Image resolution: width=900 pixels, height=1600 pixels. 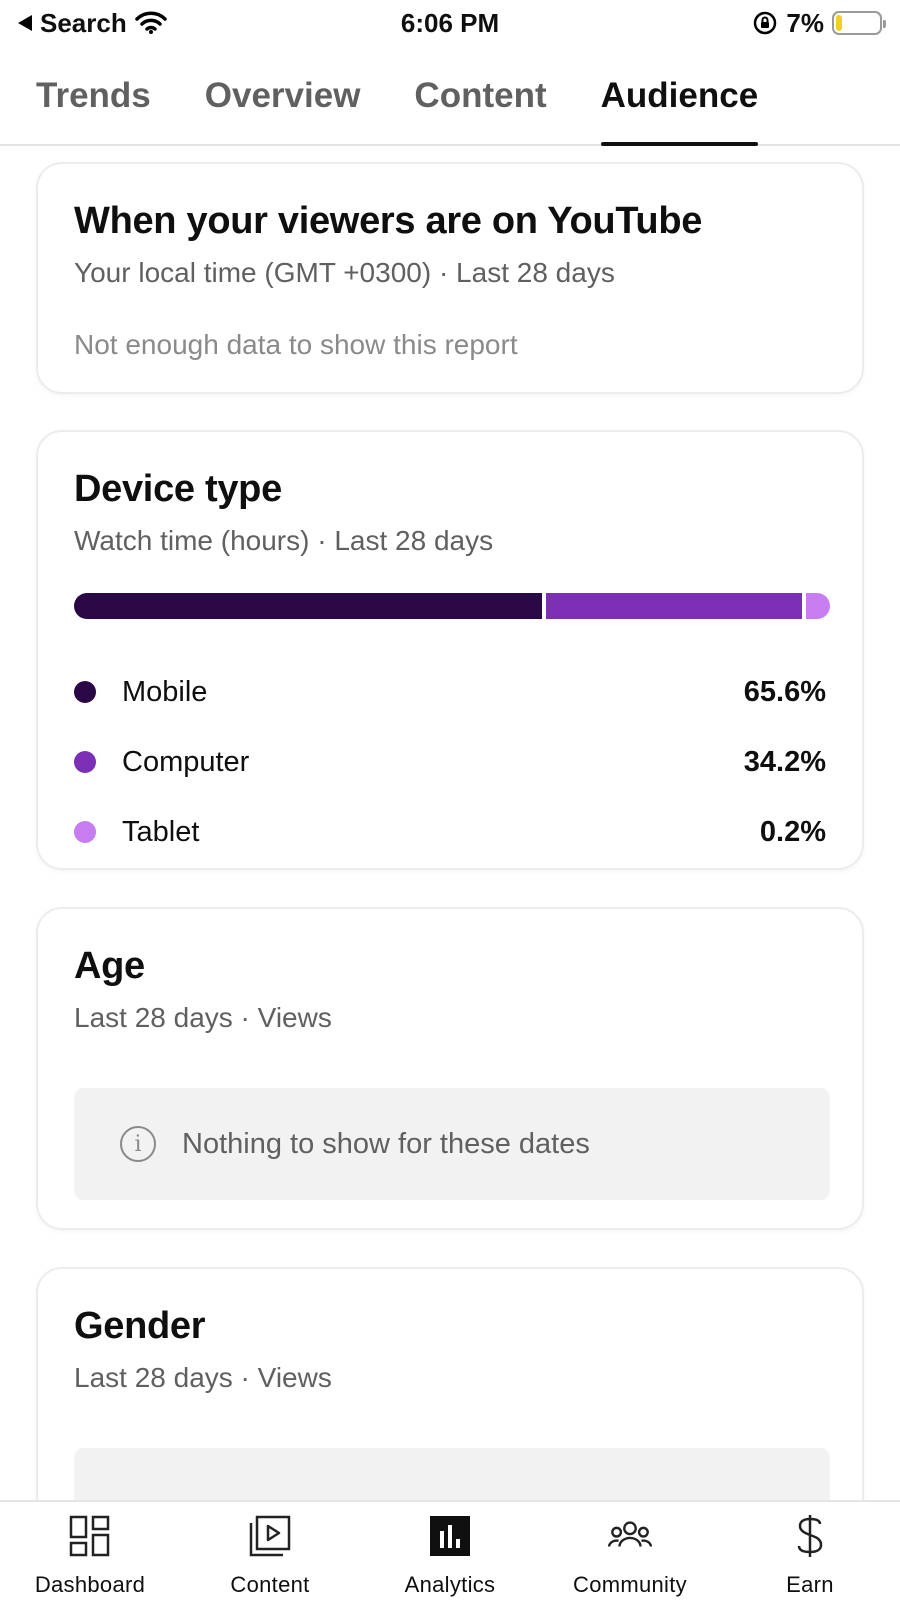 I want to click on nav-earn: Earn, so click(x=810, y=1550).